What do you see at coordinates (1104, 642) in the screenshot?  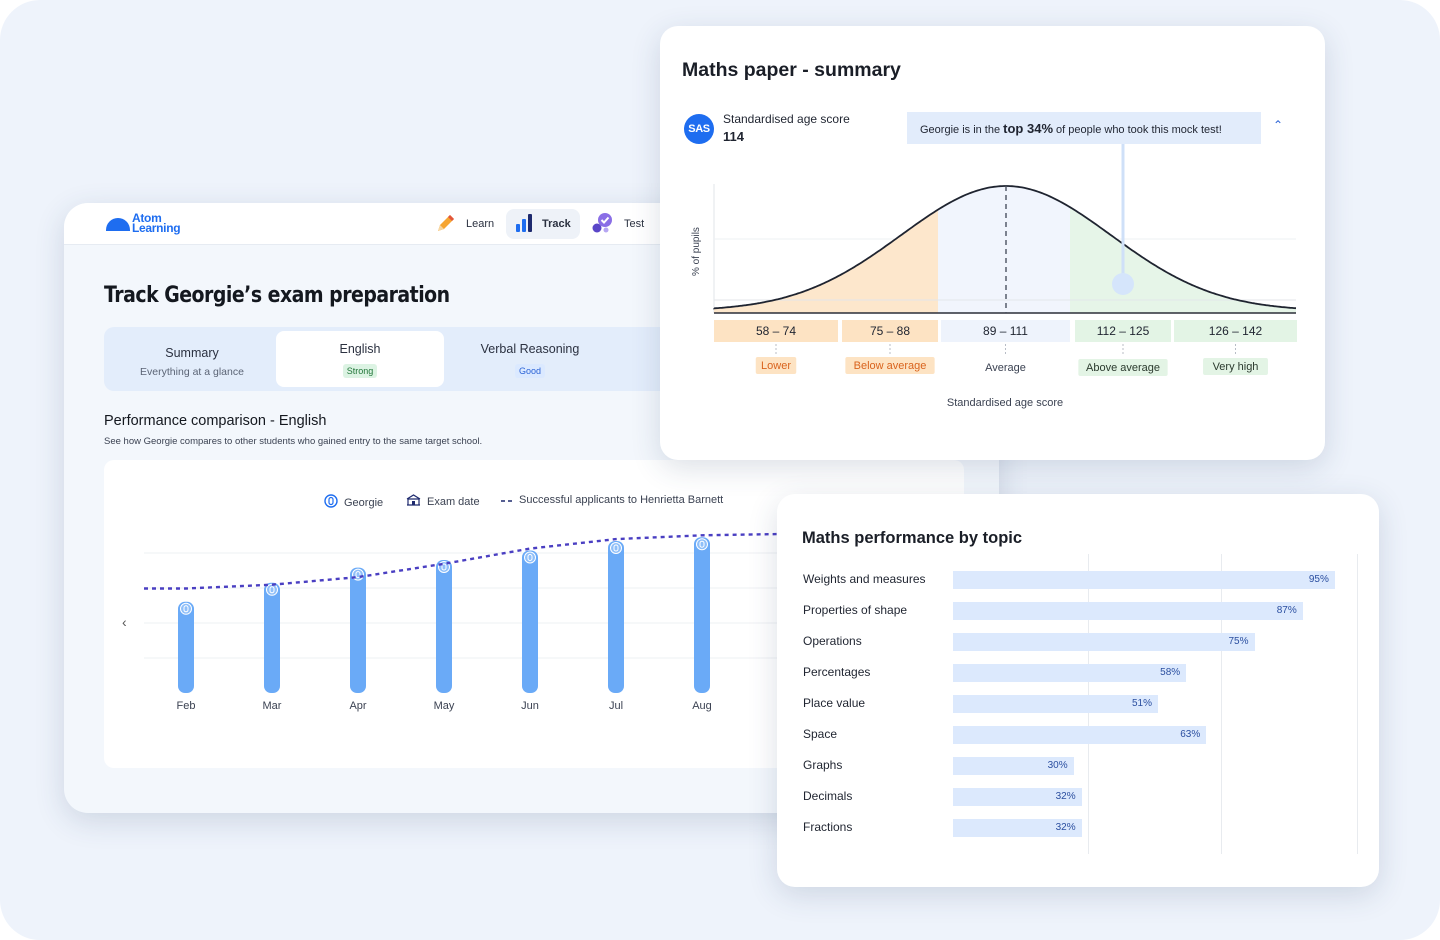 I see `topic-bar: 75%` at bounding box center [1104, 642].